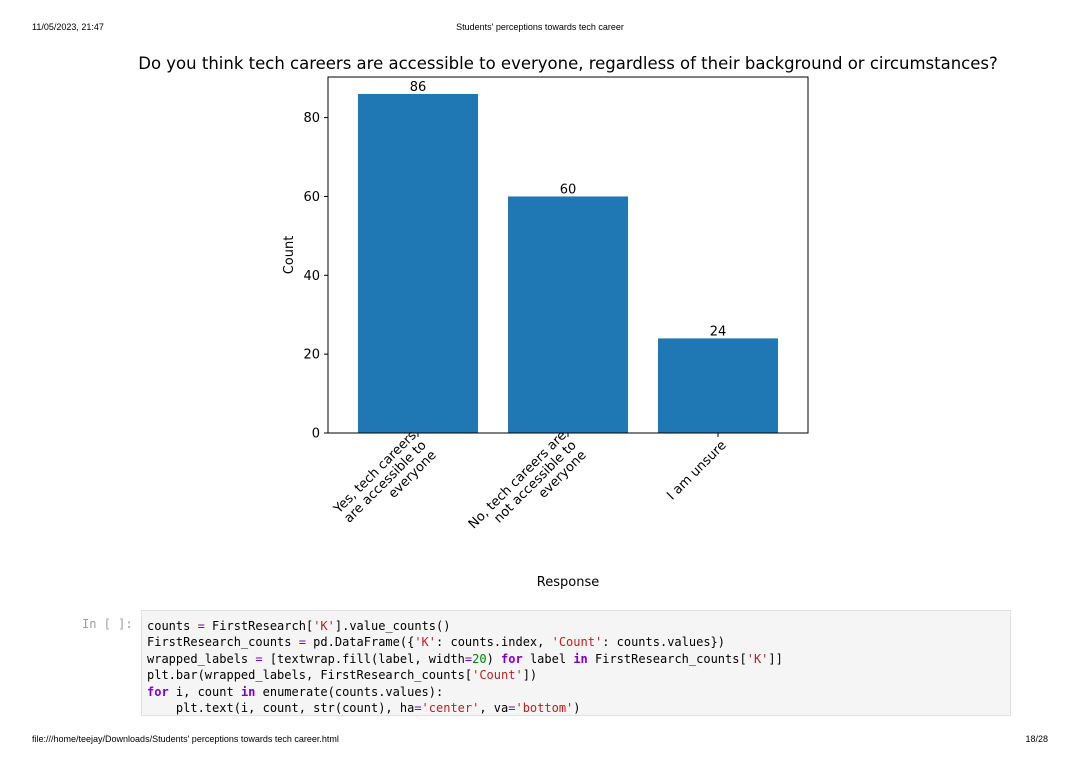 The width and height of the screenshot is (1080, 763). I want to click on code-cell-prompt: In [ ]:, so click(107, 624).